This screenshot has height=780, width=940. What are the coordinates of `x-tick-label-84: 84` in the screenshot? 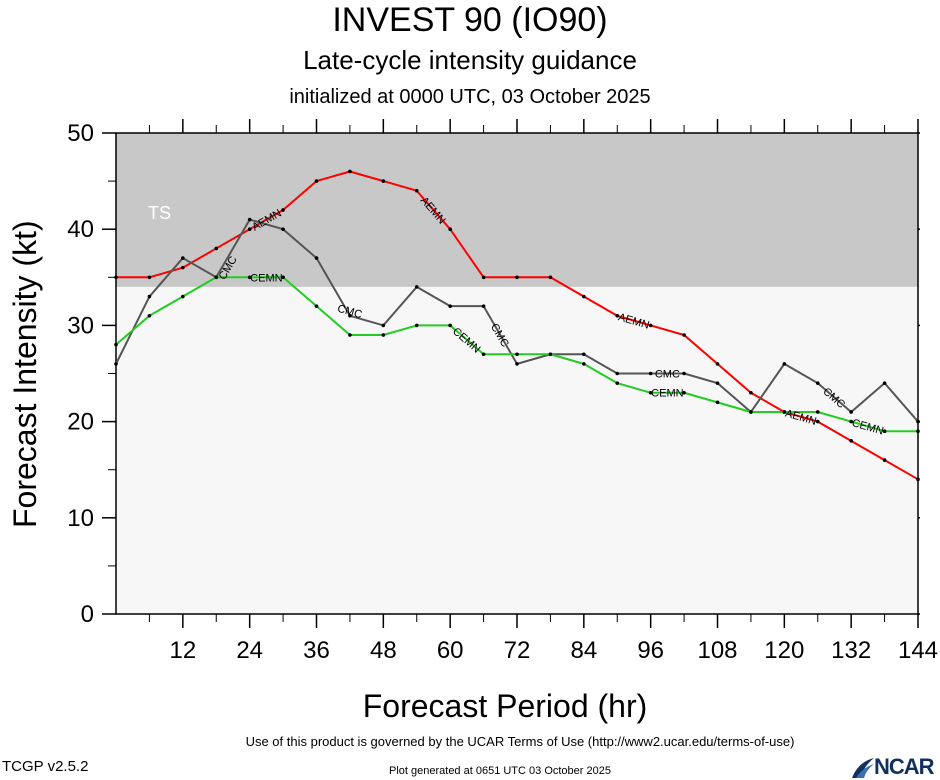 It's located at (583, 650).